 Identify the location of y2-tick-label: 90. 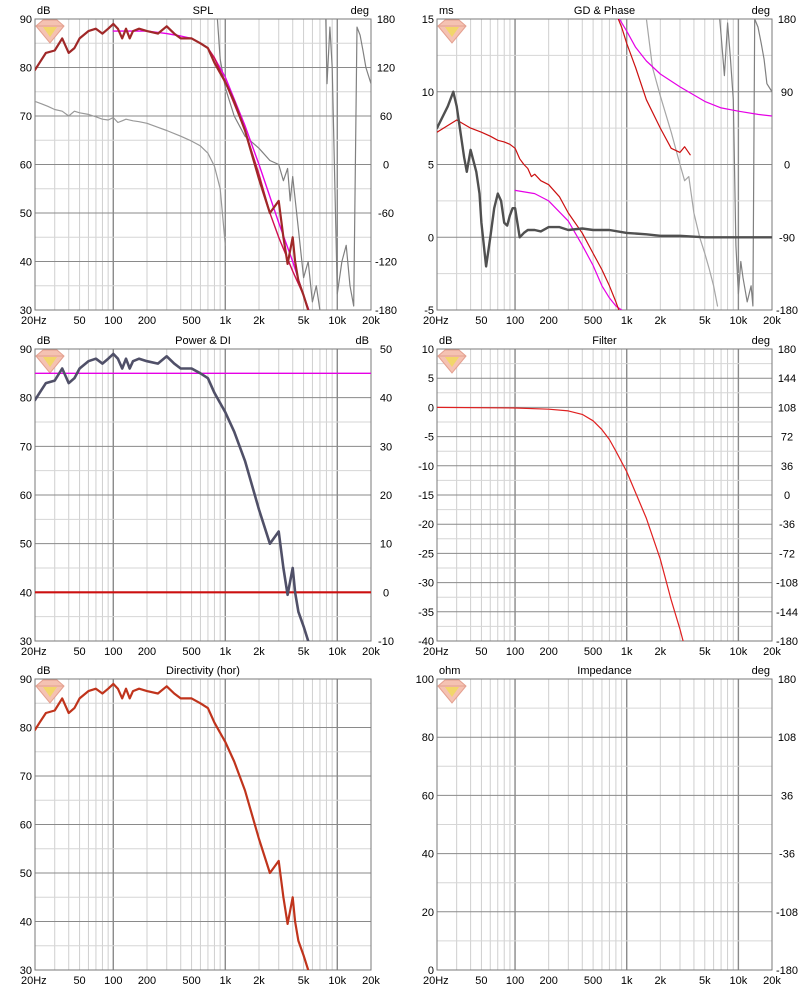
(787, 93).